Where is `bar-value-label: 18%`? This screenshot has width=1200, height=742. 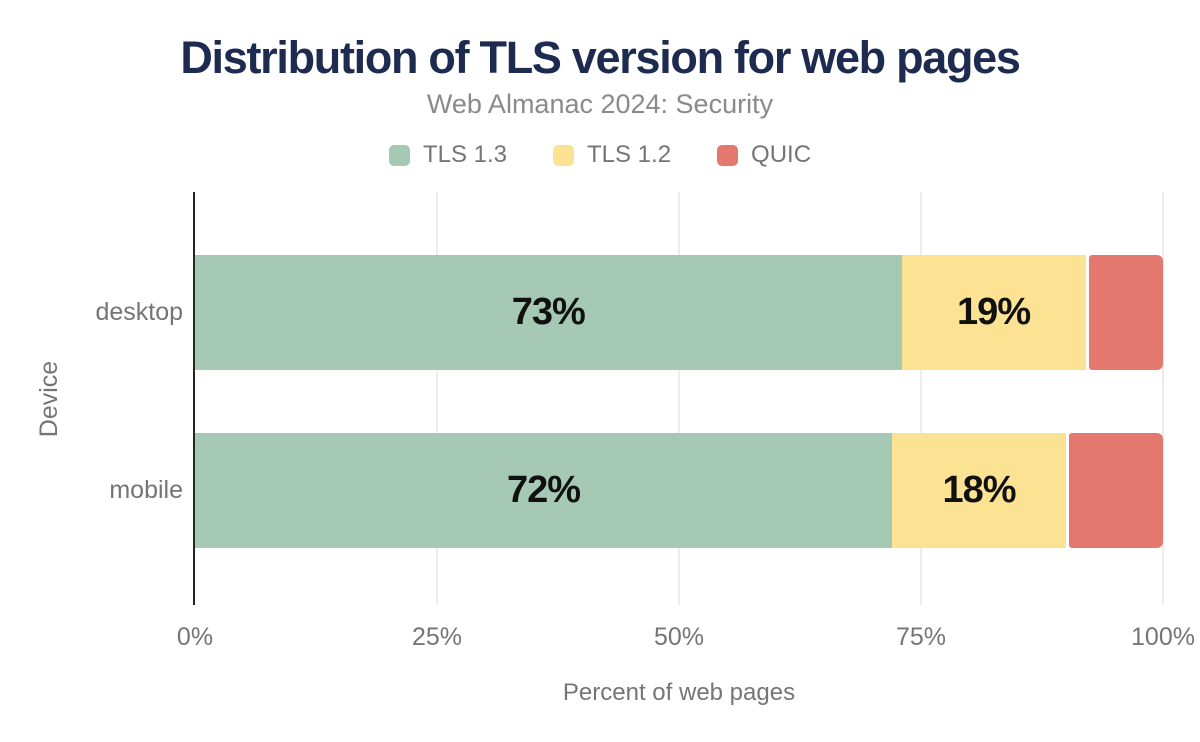
bar-value-label: 18% is located at coordinates (979, 490).